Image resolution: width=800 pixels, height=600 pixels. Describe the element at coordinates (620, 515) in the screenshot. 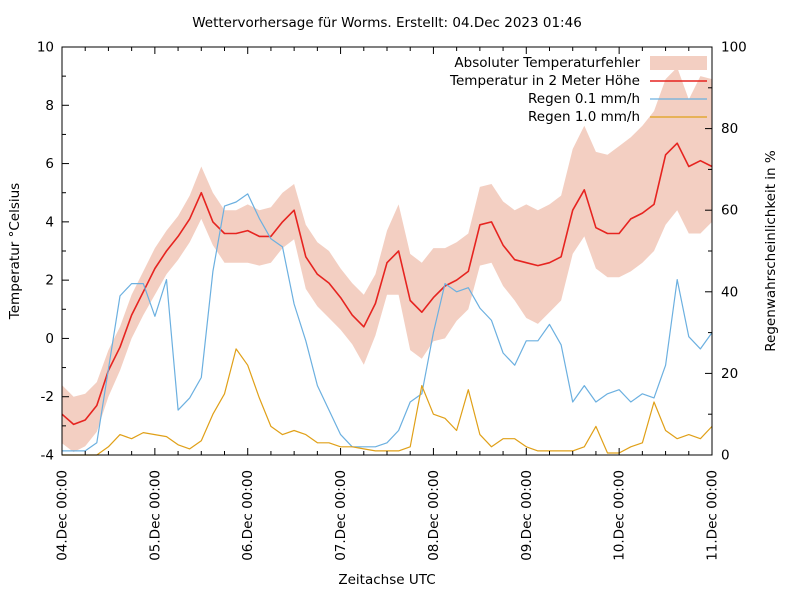

I see `x-tick-label: 10.Dec 00:00` at that location.